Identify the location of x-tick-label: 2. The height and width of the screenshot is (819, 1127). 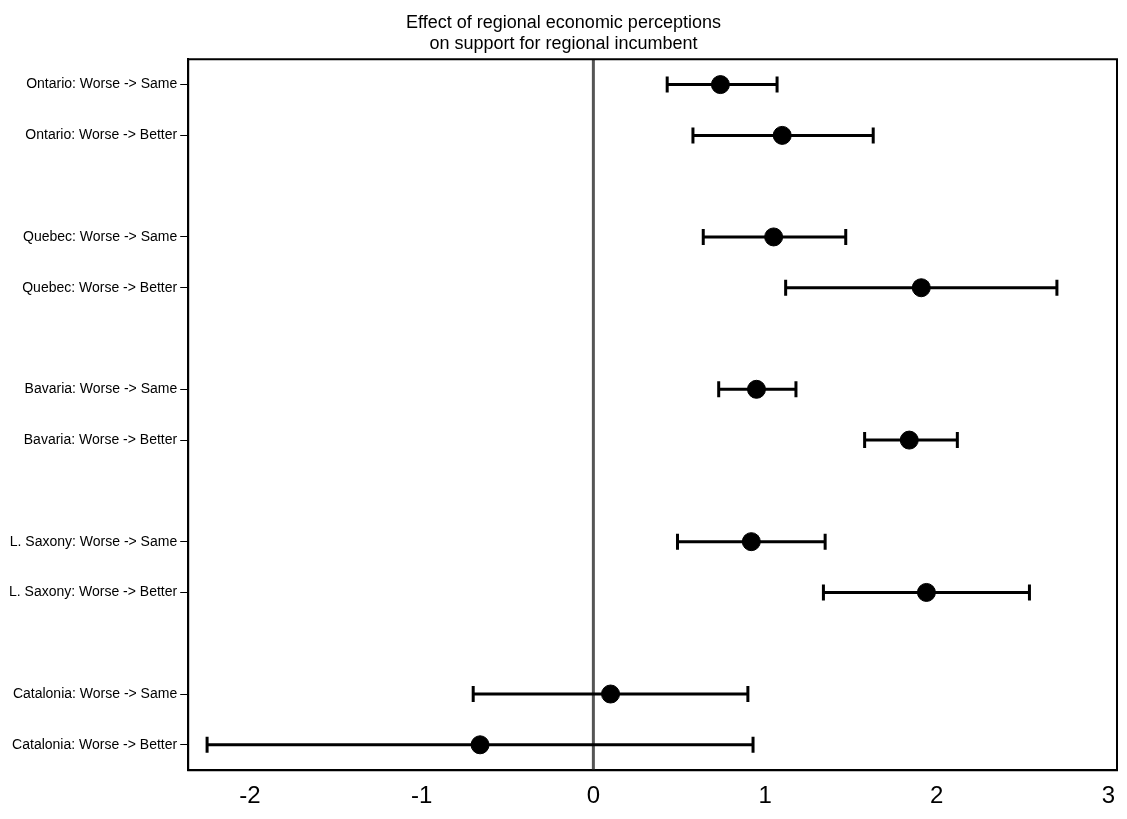
(937, 795).